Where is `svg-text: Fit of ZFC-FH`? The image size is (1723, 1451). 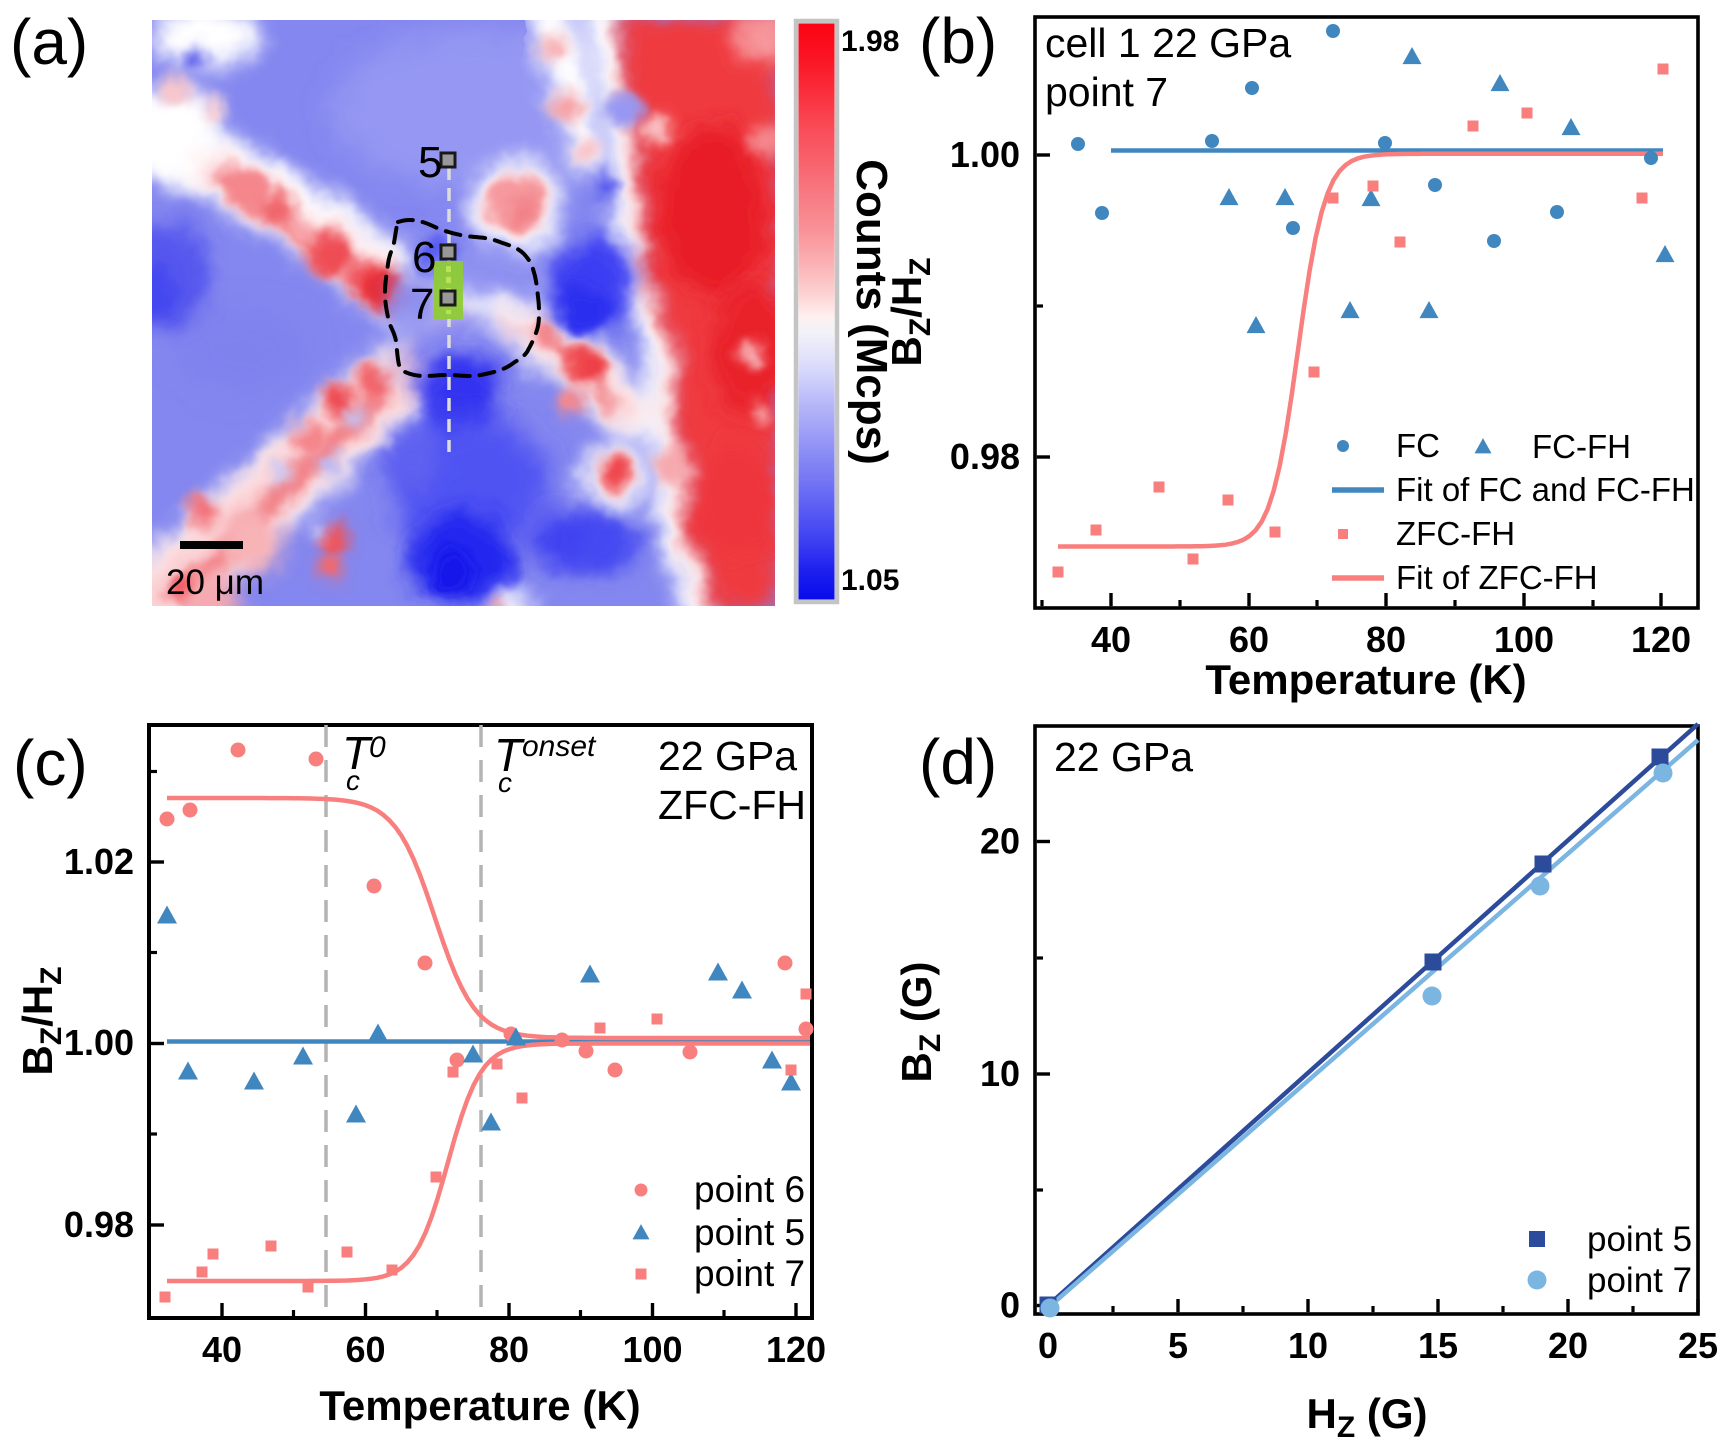 svg-text: Fit of ZFC-FH is located at coordinates (1497, 577).